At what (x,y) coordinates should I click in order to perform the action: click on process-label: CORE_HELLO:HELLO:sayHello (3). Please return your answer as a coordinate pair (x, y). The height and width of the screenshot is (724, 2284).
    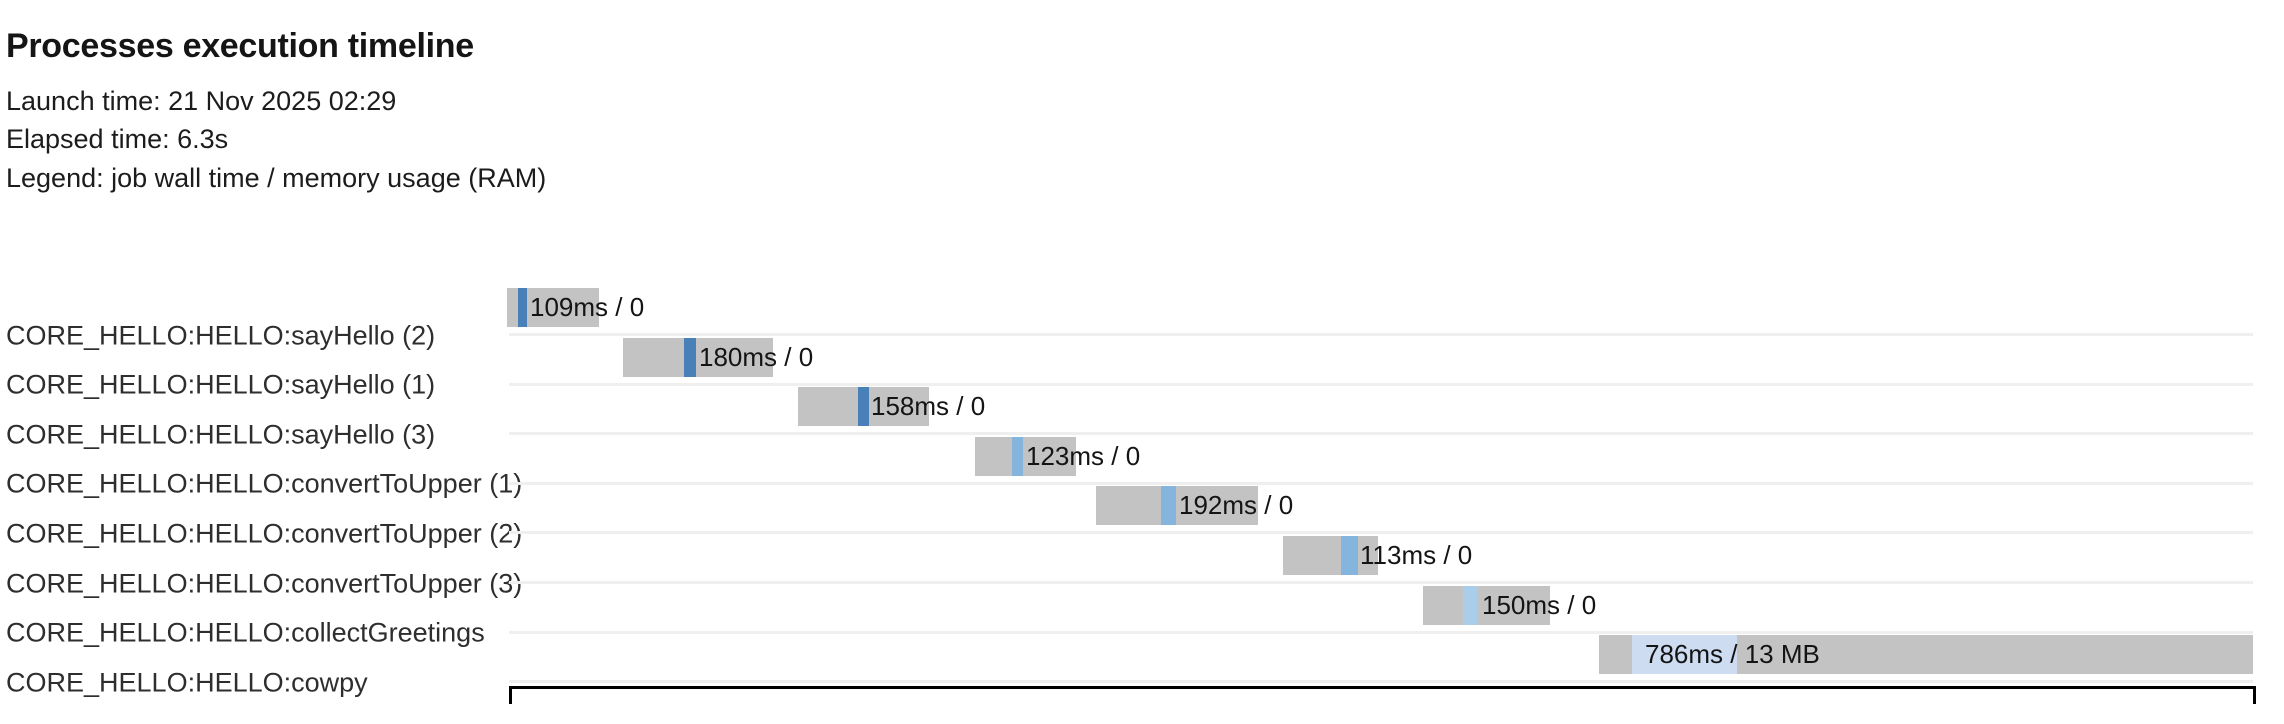
    Looking at the image, I should click on (221, 434).